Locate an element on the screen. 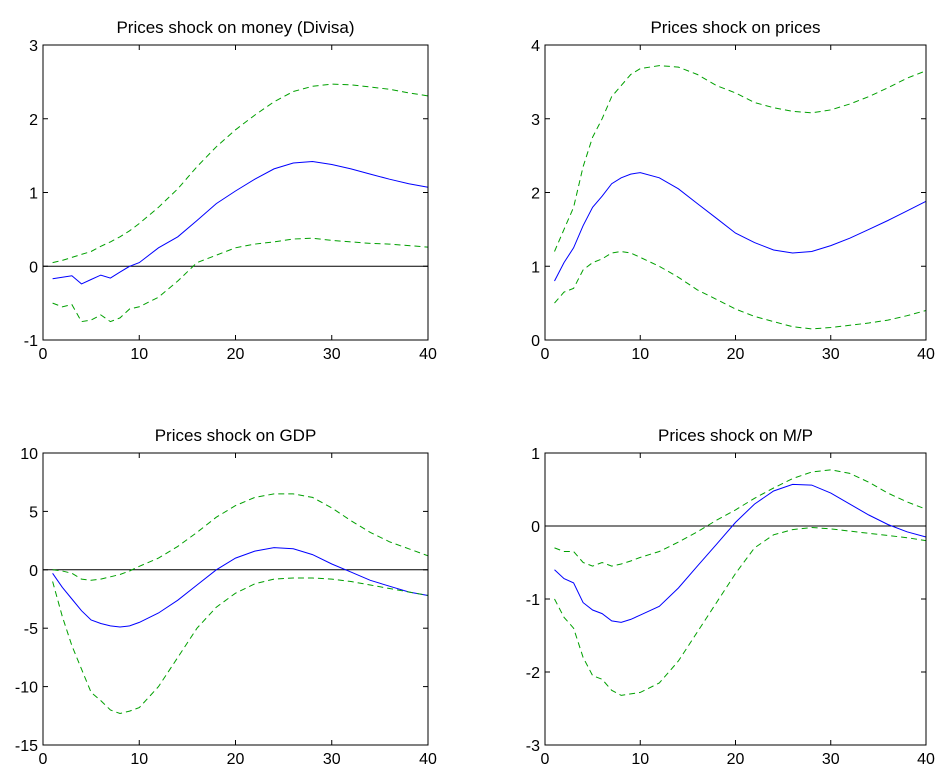  y-tick-label: 10 is located at coordinates (29, 454).